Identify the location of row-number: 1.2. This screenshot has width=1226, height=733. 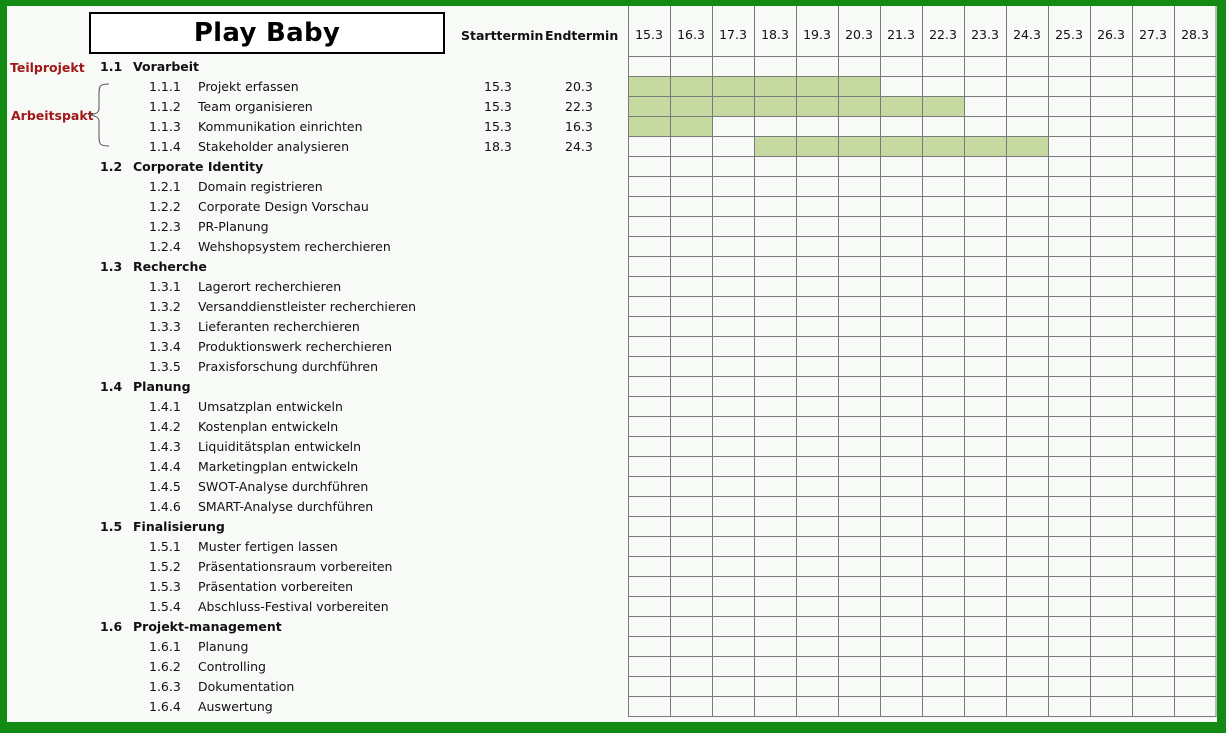
(111, 166).